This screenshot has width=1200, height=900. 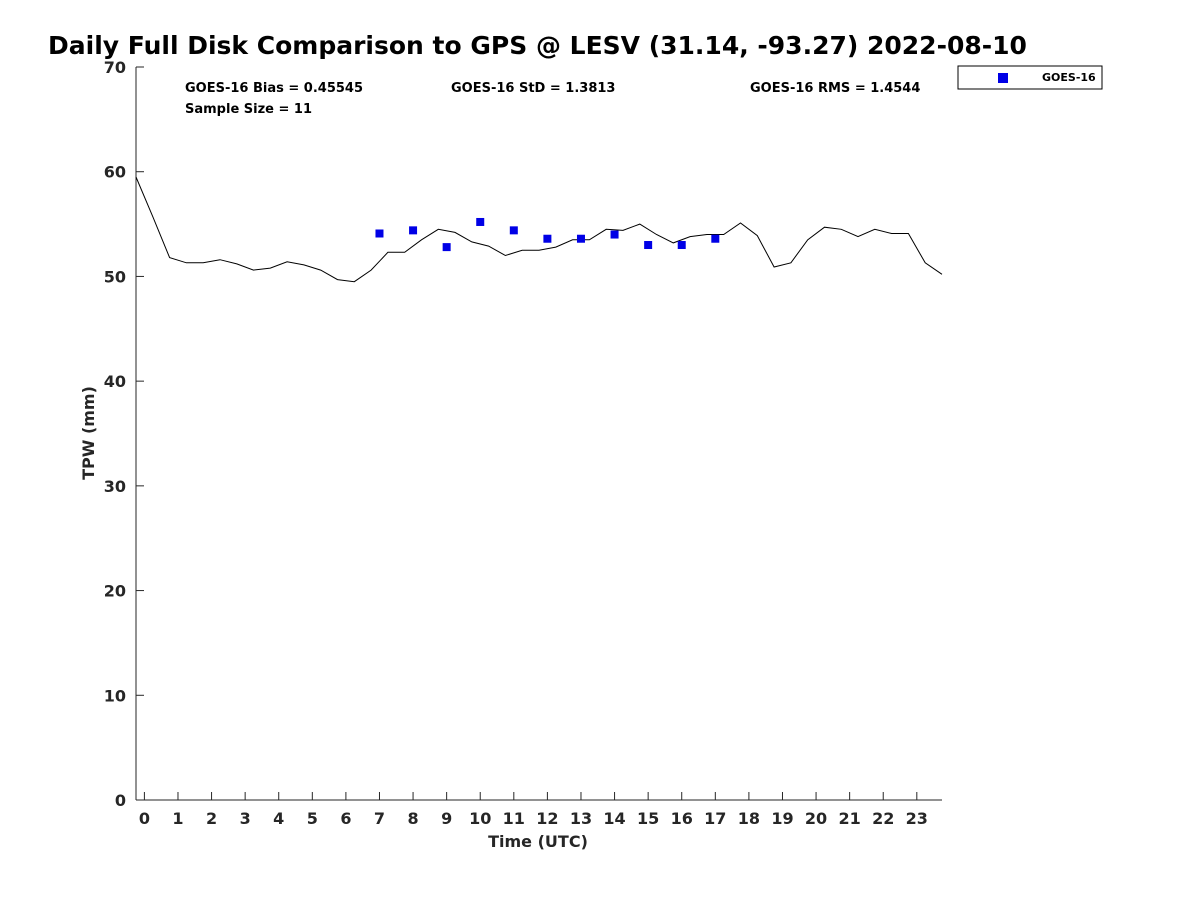 What do you see at coordinates (115, 381) in the screenshot?
I see `y-tick-label: 40` at bounding box center [115, 381].